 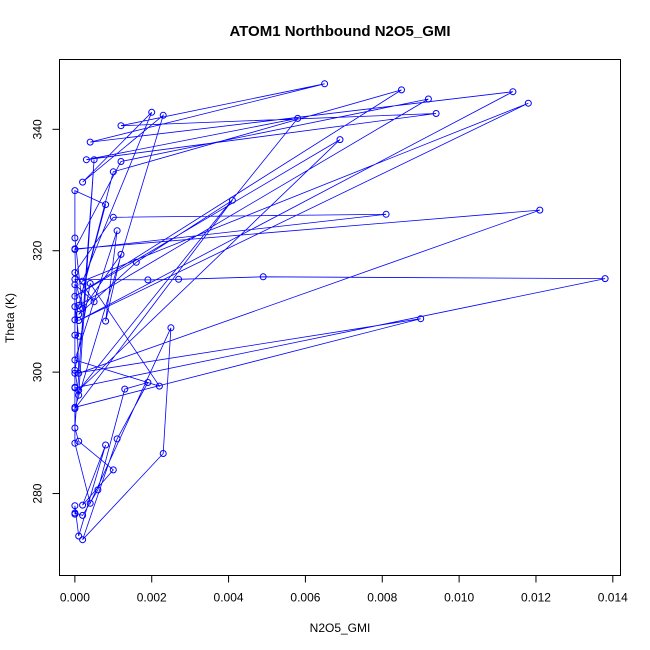 What do you see at coordinates (38, 250) in the screenshot?
I see `y-tick-label: 320` at bounding box center [38, 250].